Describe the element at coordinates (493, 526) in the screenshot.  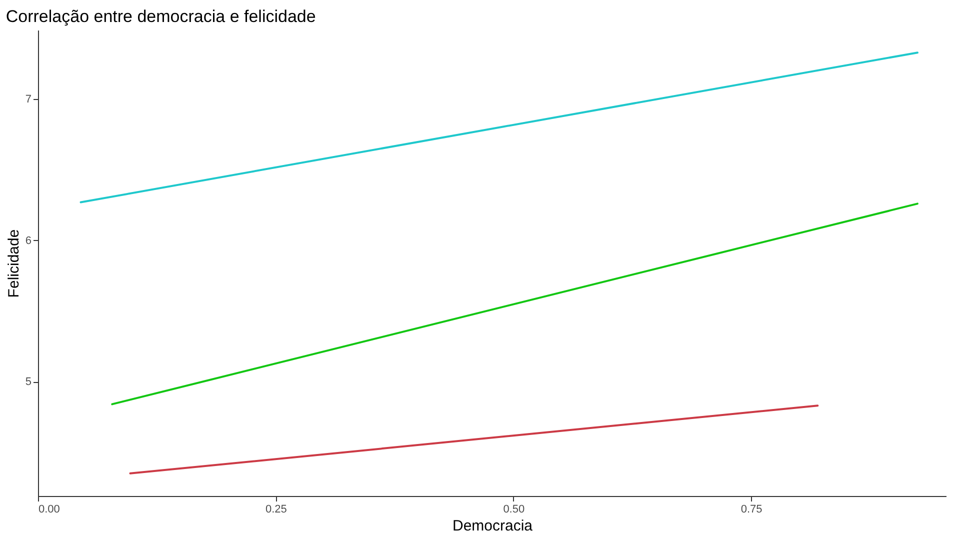
I see `x-axis-title: Democracia` at that location.